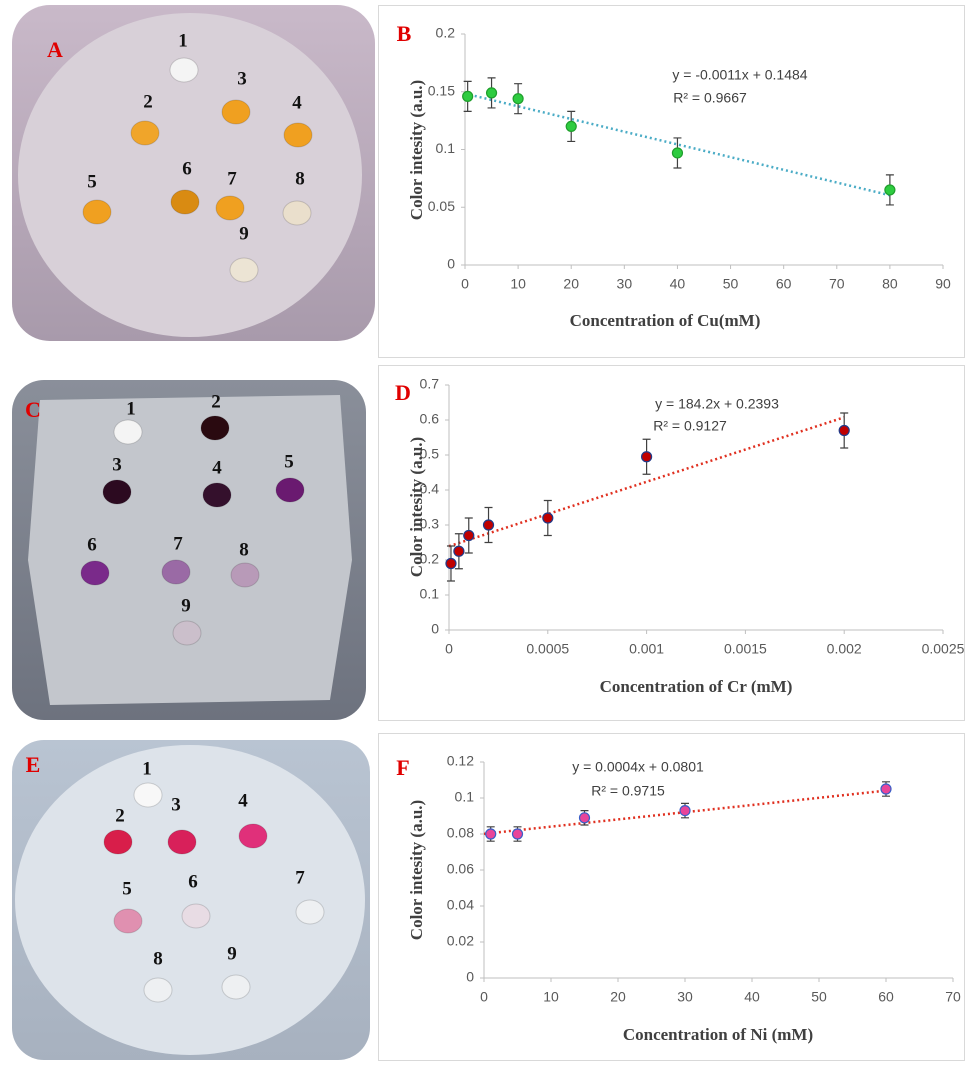 Image resolution: width=969 pixels, height=1068 pixels. Describe the element at coordinates (430, 384) in the screenshot. I see `y-tick-label: 0.7` at that location.